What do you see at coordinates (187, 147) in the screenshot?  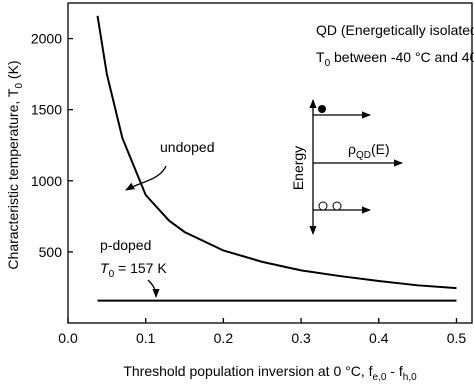 I see `series-label: undoped` at bounding box center [187, 147].